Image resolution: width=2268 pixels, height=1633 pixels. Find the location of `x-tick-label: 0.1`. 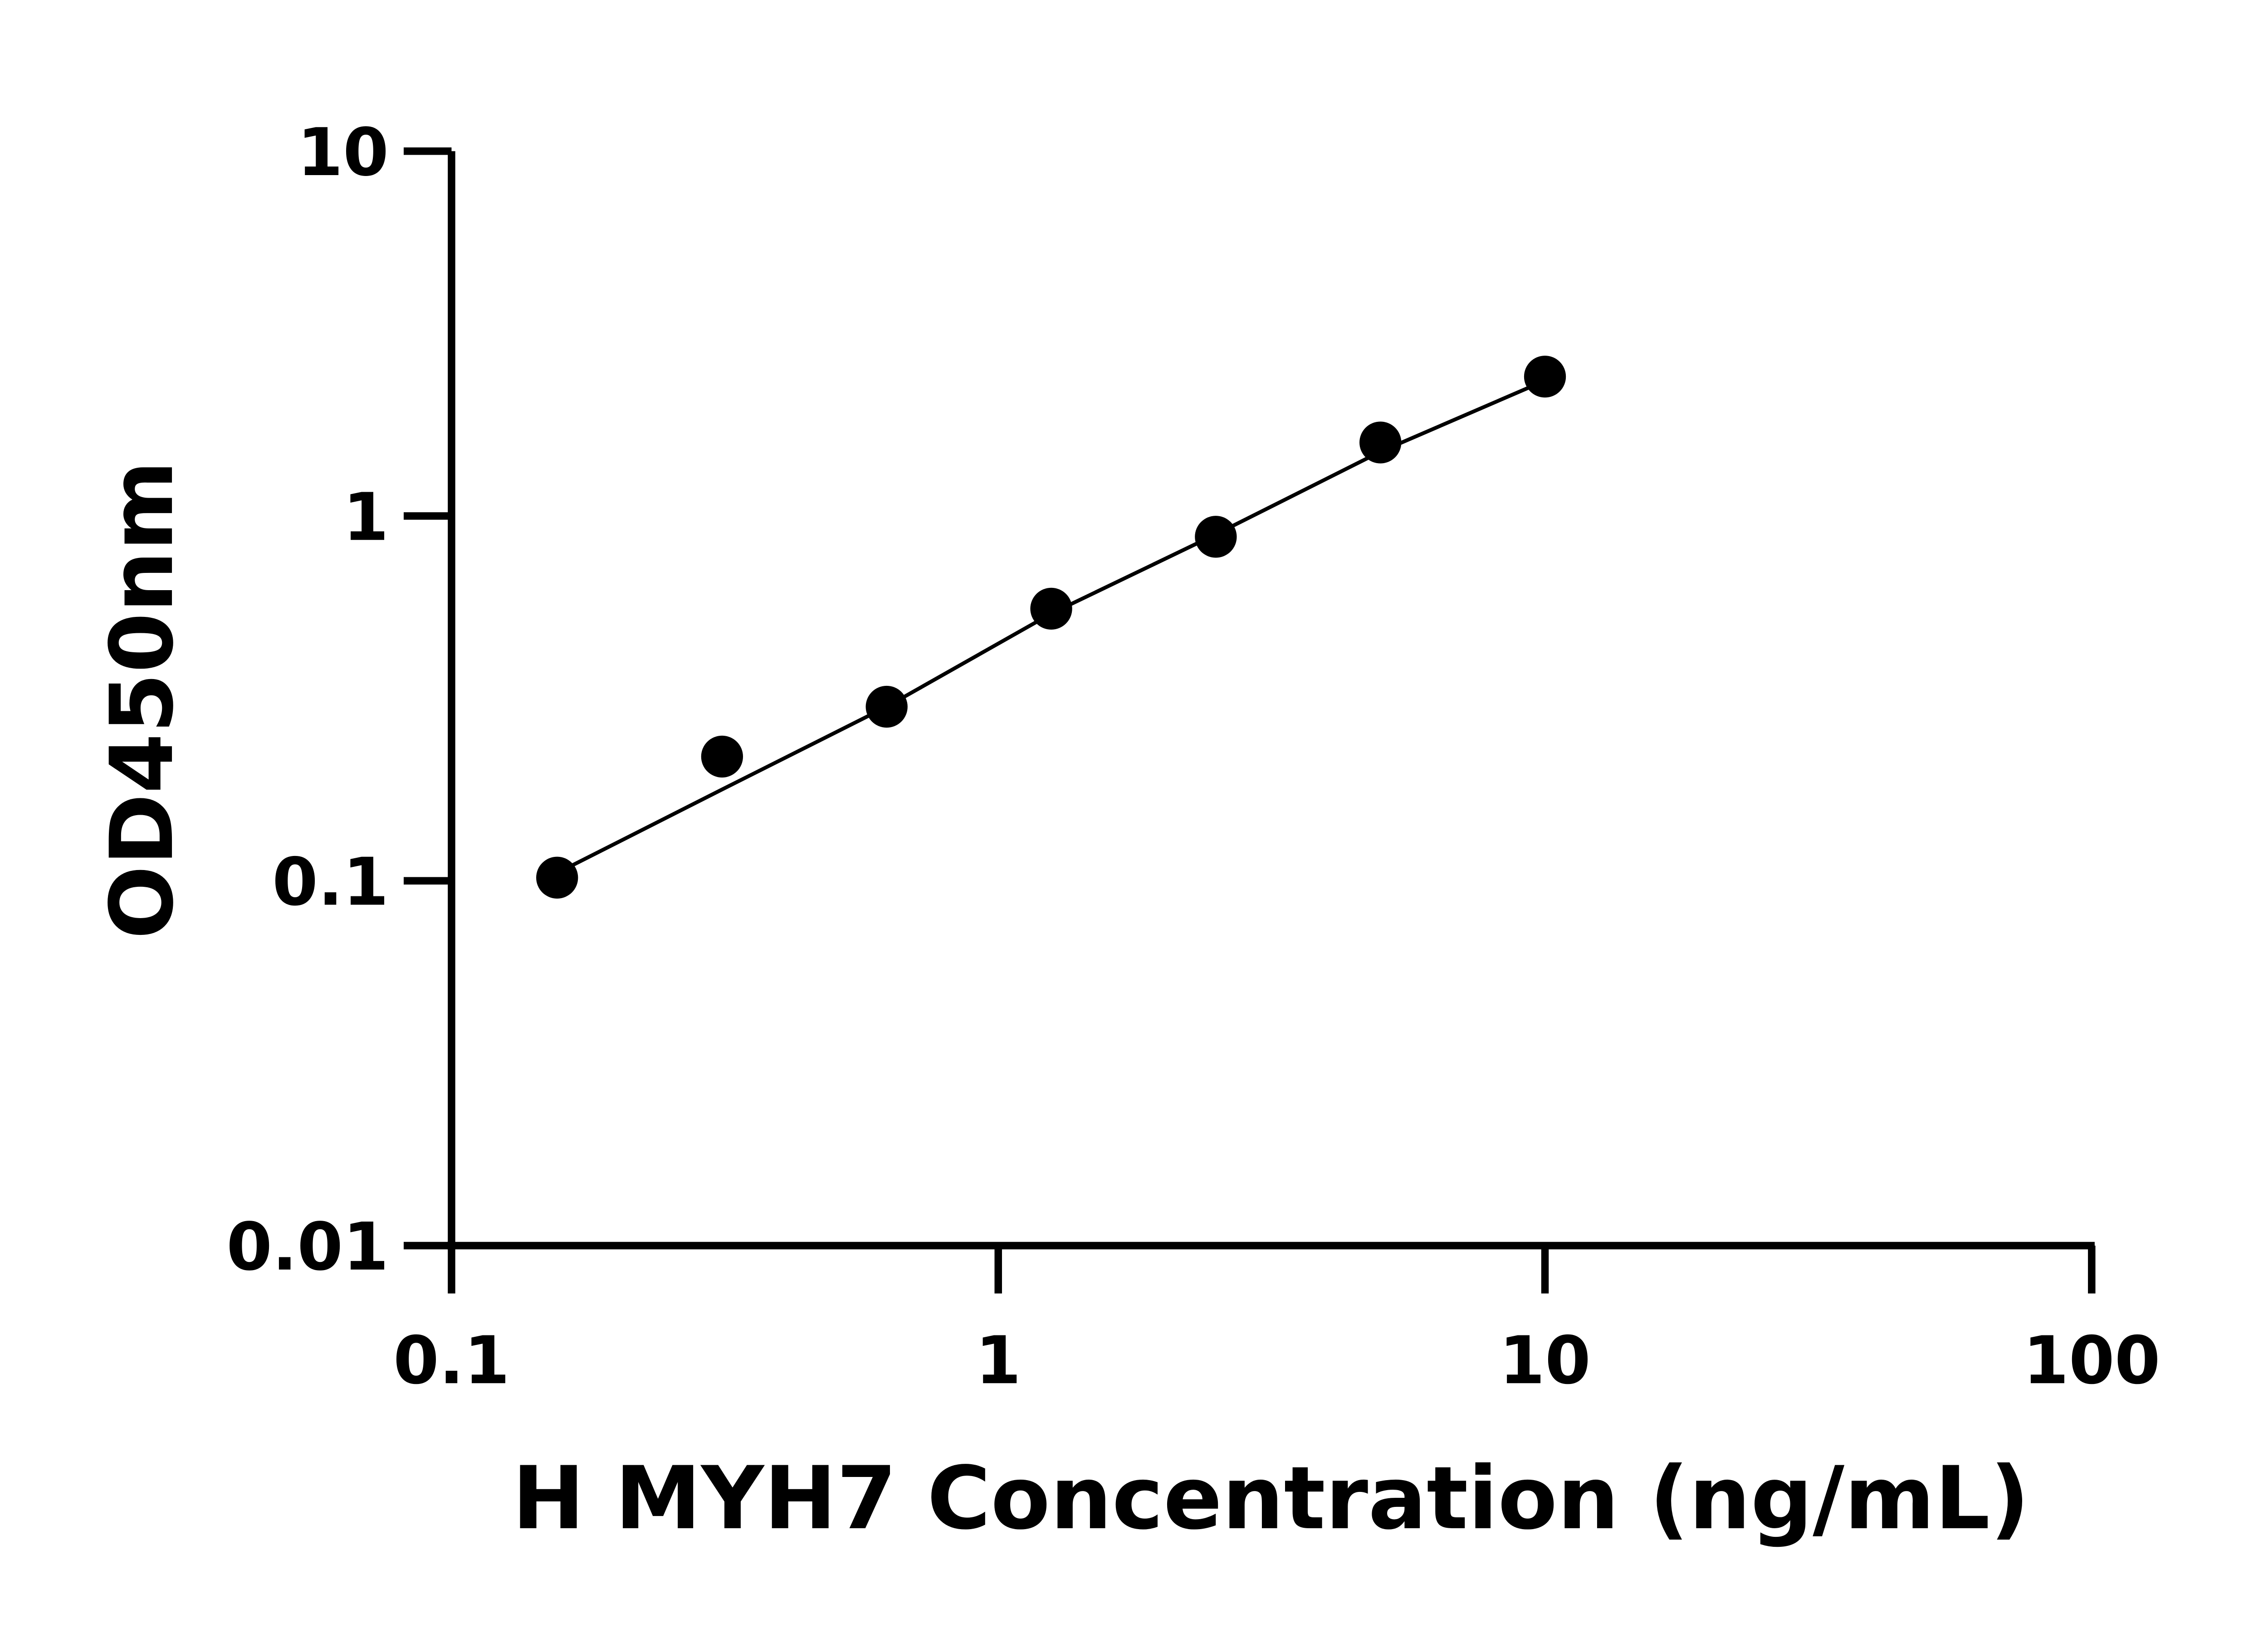

x-tick-label: 0.1 is located at coordinates (452, 1360).